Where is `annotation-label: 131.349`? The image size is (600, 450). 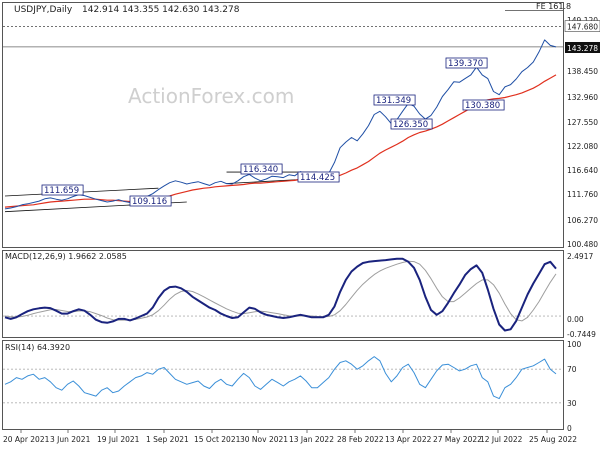
annotation-label: 131.349 is located at coordinates (393, 101).